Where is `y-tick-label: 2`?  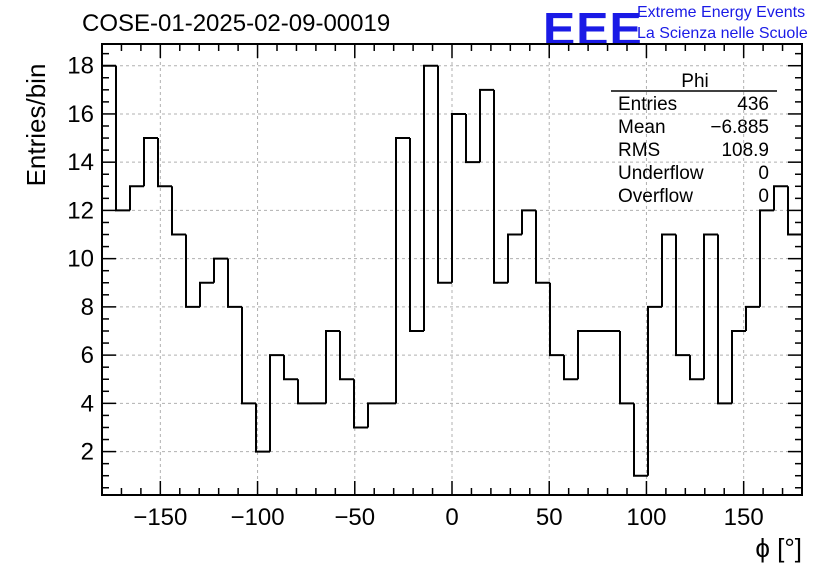
y-tick-label: 2 is located at coordinates (87, 452).